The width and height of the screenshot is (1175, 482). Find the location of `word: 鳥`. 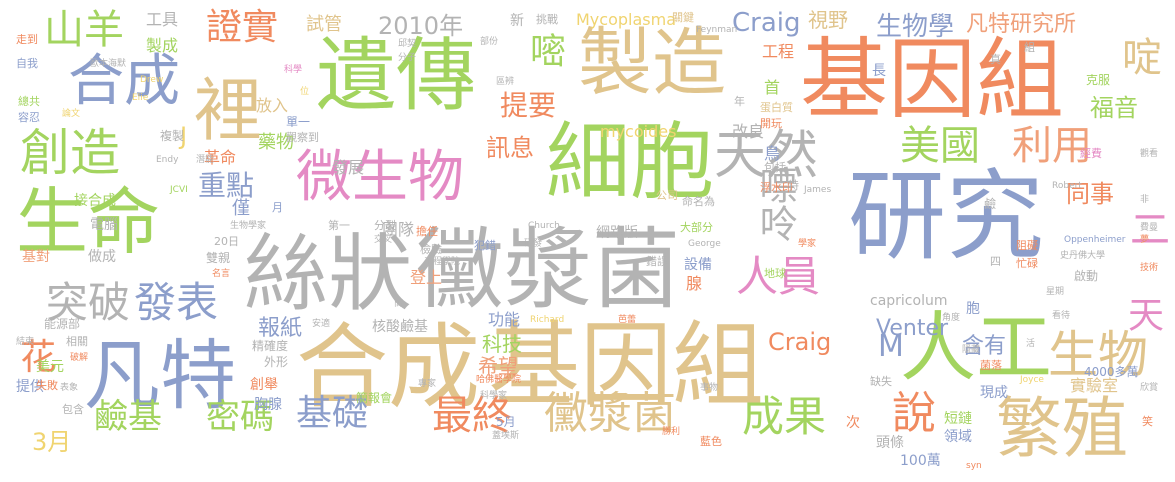

word: 鳥 is located at coordinates (772, 153).